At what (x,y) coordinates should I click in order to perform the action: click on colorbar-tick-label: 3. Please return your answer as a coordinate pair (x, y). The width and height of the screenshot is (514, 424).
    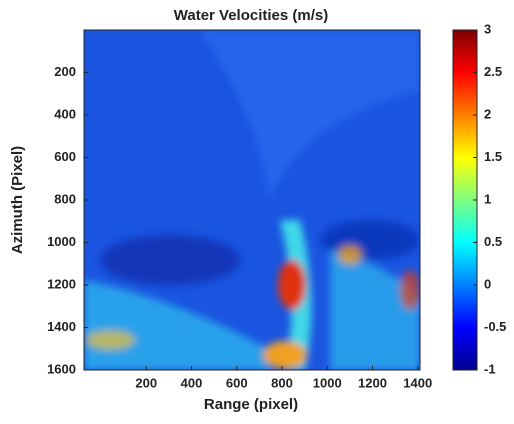
    Looking at the image, I should click on (487, 28).